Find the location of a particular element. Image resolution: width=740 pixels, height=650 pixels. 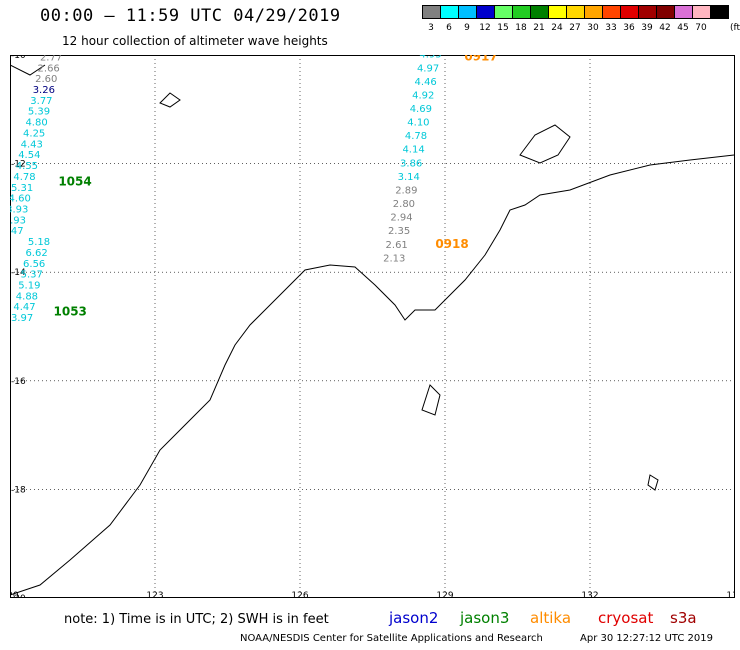

wave-height-value: 4.95 is located at coordinates (430, 58).